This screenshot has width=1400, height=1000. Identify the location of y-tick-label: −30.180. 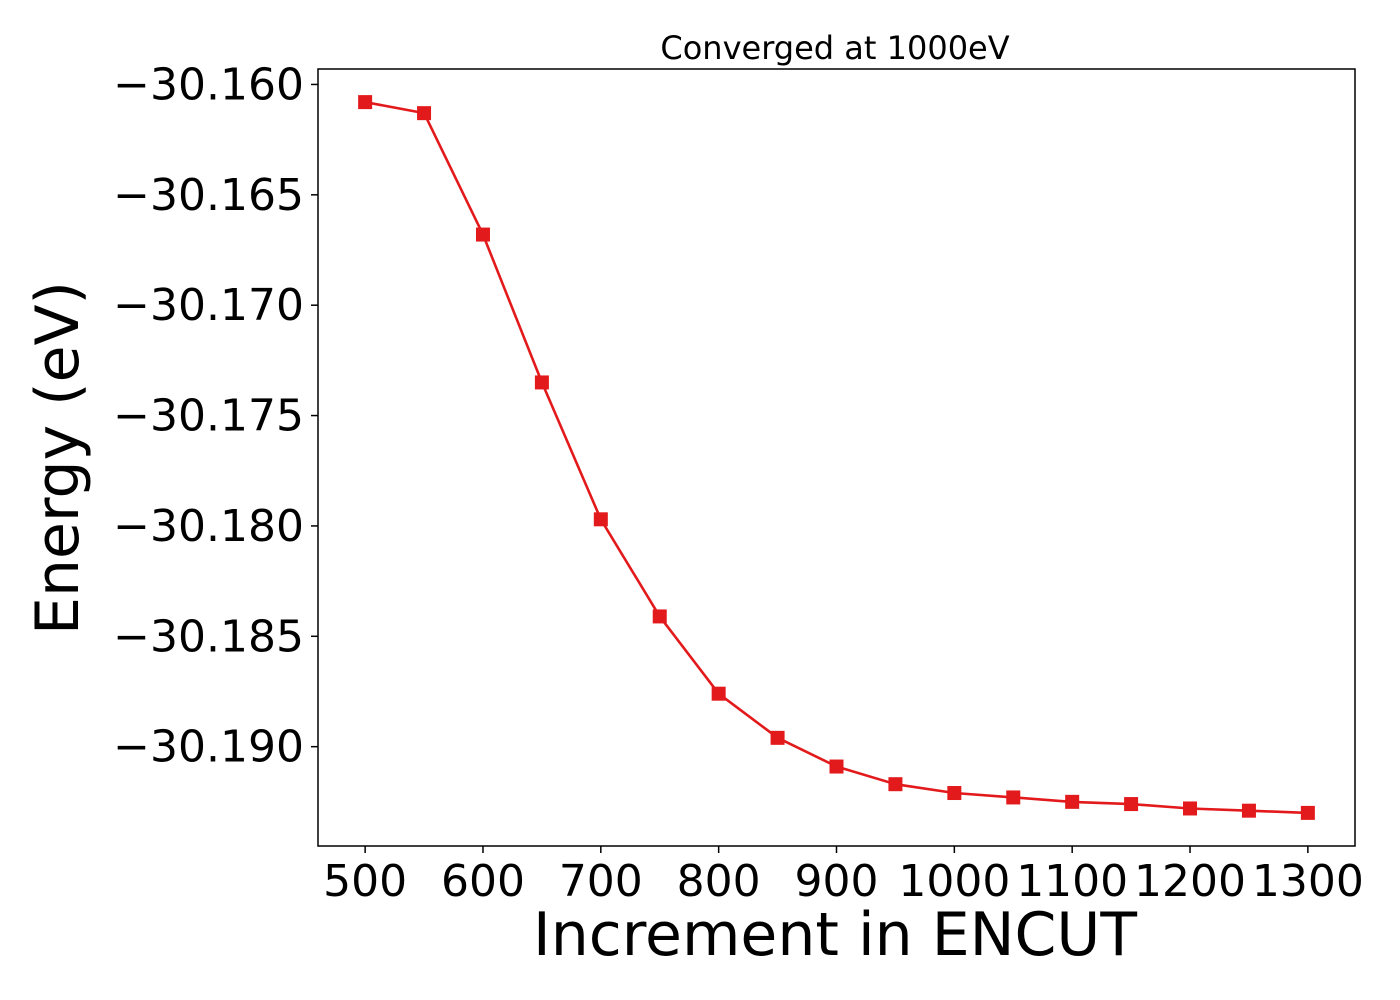
(208, 526).